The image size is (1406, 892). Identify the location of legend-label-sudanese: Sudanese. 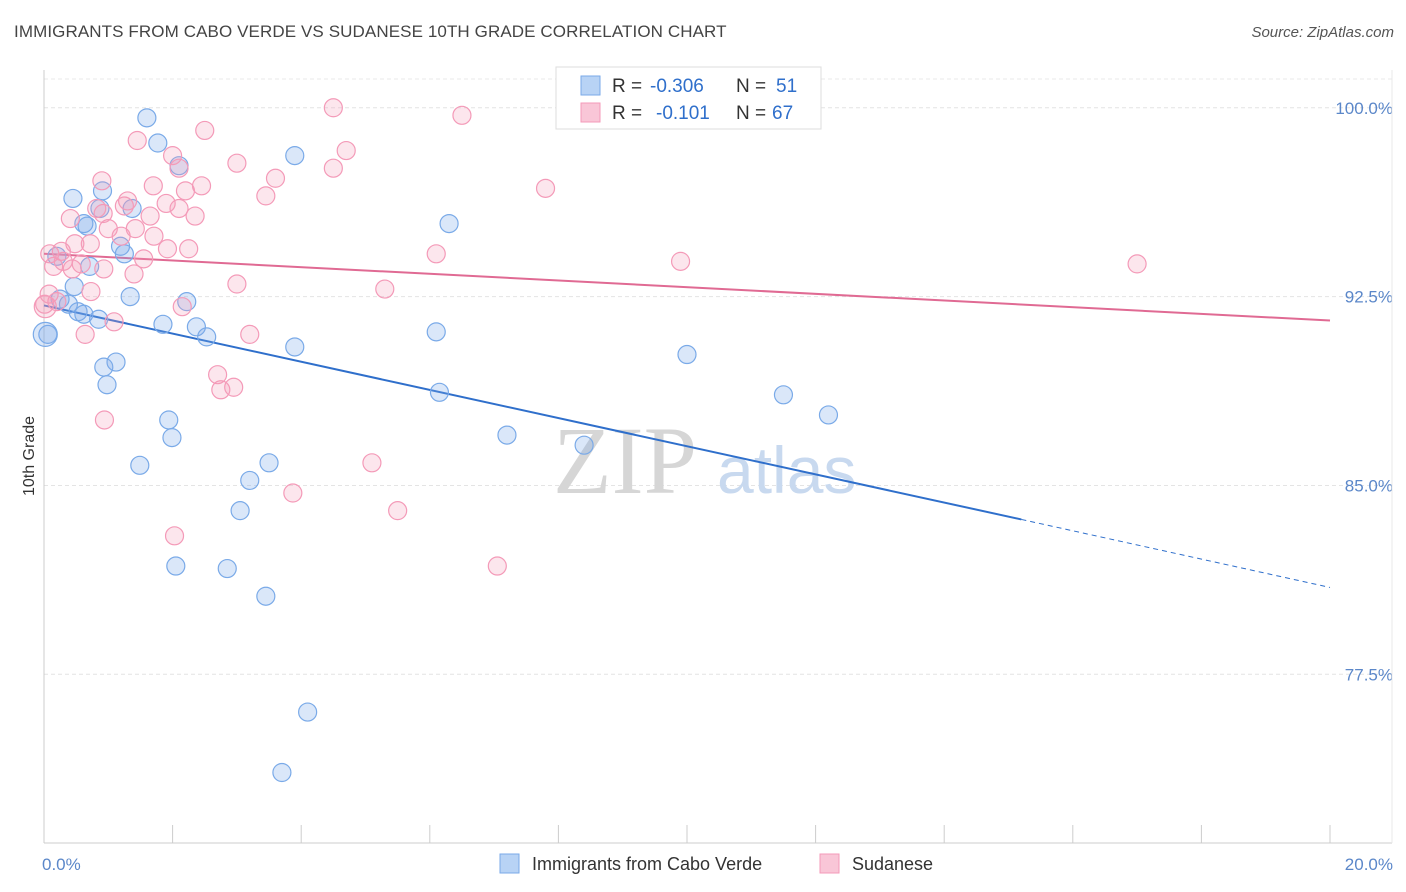
(892, 864).